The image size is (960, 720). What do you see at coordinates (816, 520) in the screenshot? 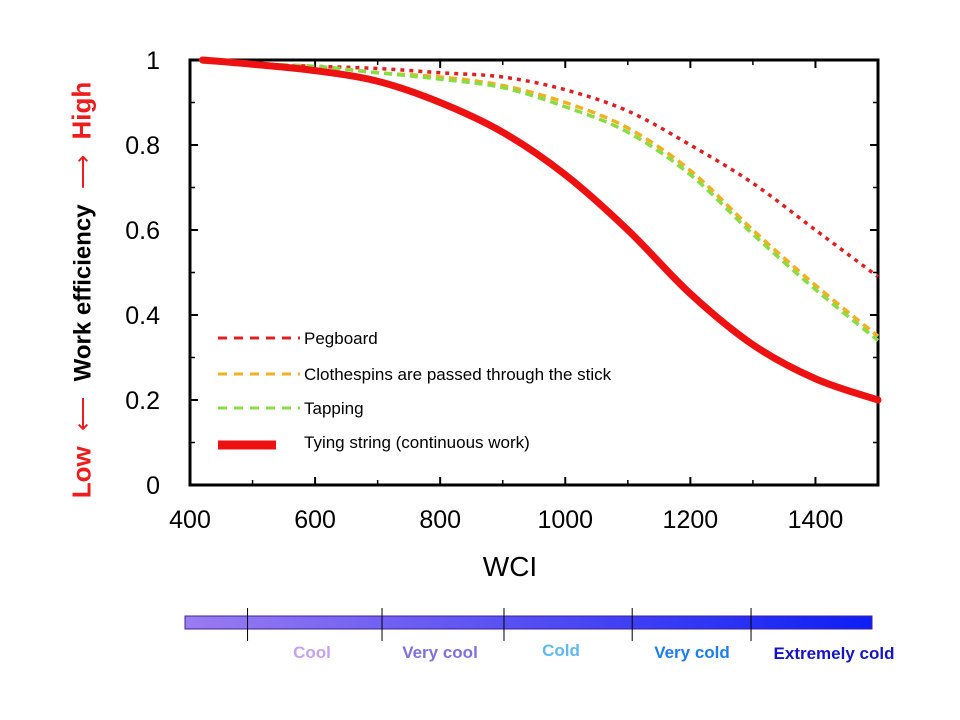
I see `x-tick-label: 1400` at bounding box center [816, 520].